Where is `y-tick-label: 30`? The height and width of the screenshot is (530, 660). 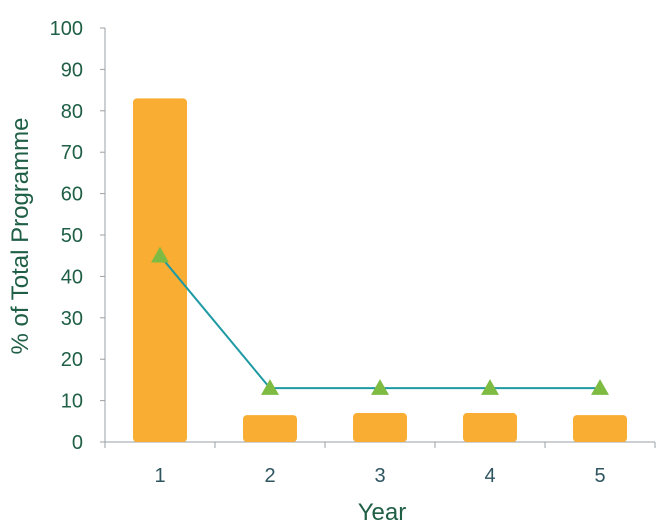
y-tick-label: 30 is located at coordinates (72, 319).